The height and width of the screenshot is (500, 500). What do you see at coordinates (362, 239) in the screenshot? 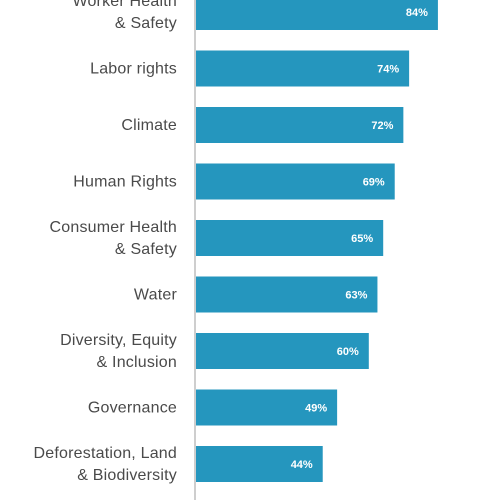
I see `data-label: 65%` at bounding box center [362, 239].